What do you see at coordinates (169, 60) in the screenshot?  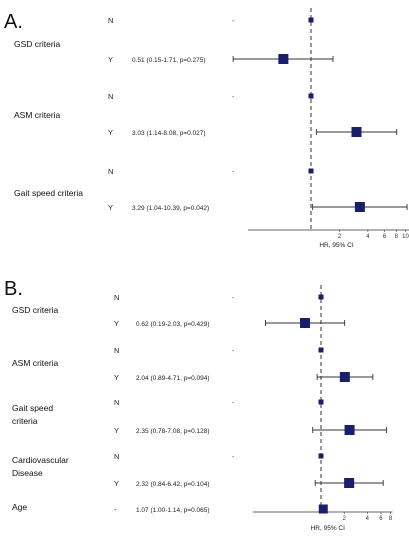 I see `panel-a-row-hr-text: 0.51 (0.15-1.71, p=0.275)` at bounding box center [169, 60].